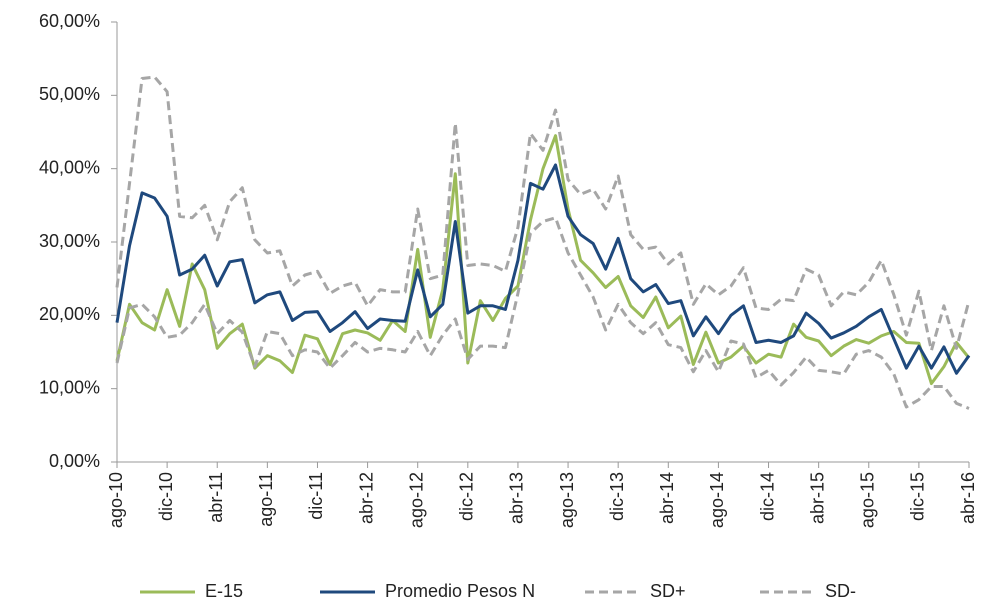  What do you see at coordinates (216, 497) in the screenshot?
I see `x-tick-label: abr-11` at bounding box center [216, 497].